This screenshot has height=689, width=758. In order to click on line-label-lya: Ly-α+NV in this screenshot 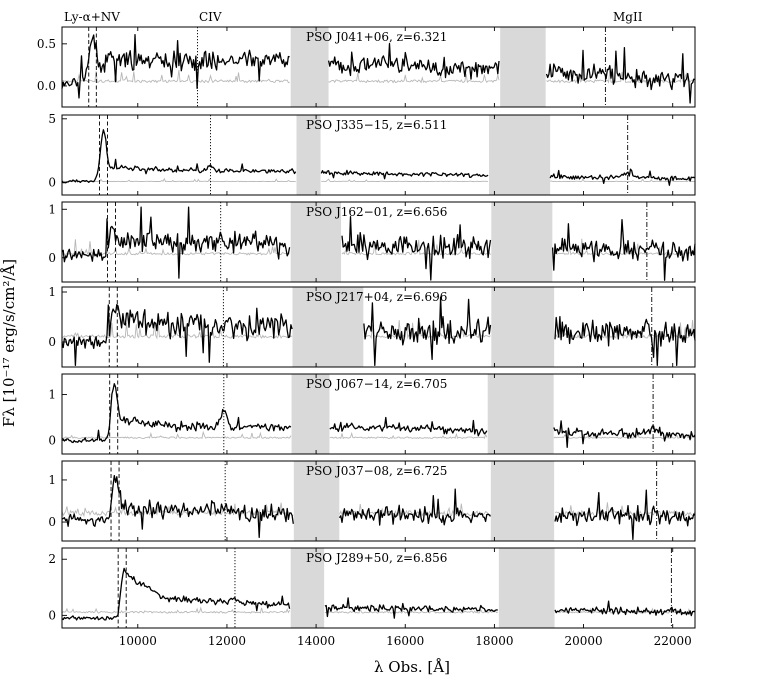, I will do `click(92, 17)`.